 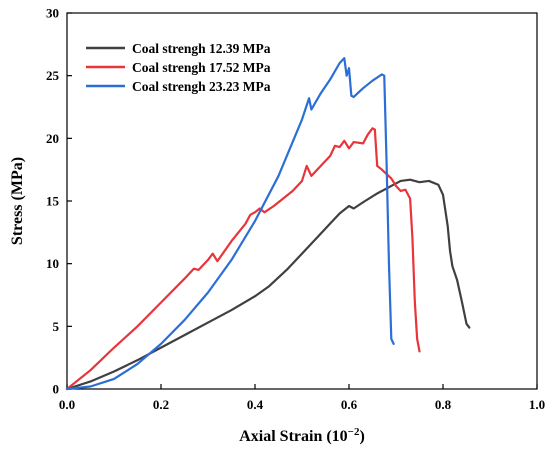 What do you see at coordinates (52, 138) in the screenshot?
I see `y-tick-label: 20` at bounding box center [52, 138].